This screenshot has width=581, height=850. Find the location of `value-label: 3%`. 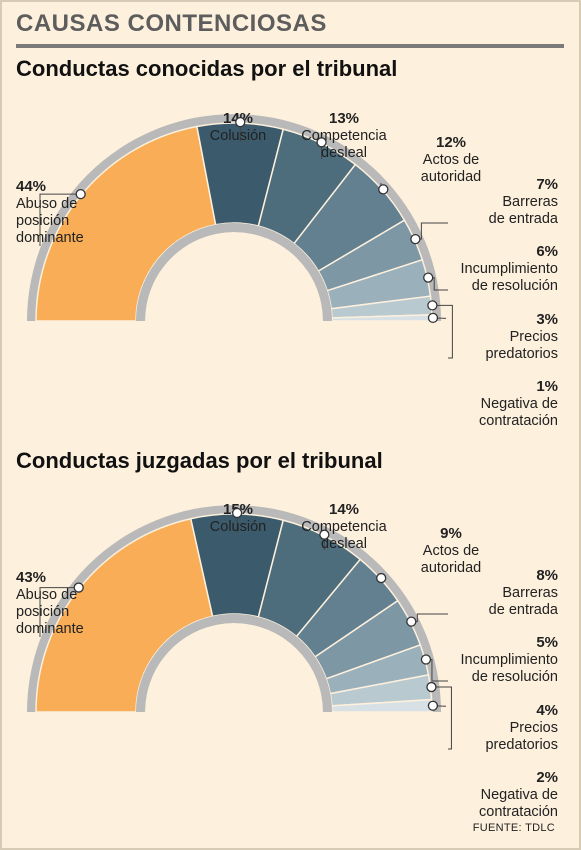

value-label: 3% is located at coordinates (547, 319).